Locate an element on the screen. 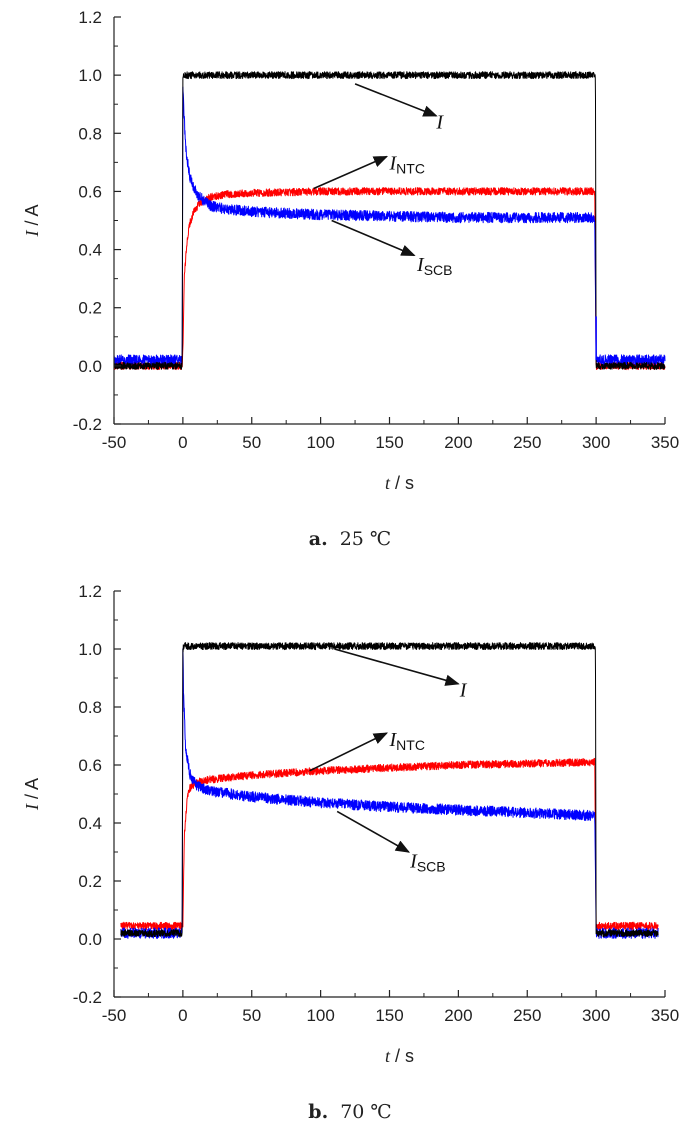 The height and width of the screenshot is (1134, 700). panel-caption: b. 70 ℃ is located at coordinates (349, 1112).